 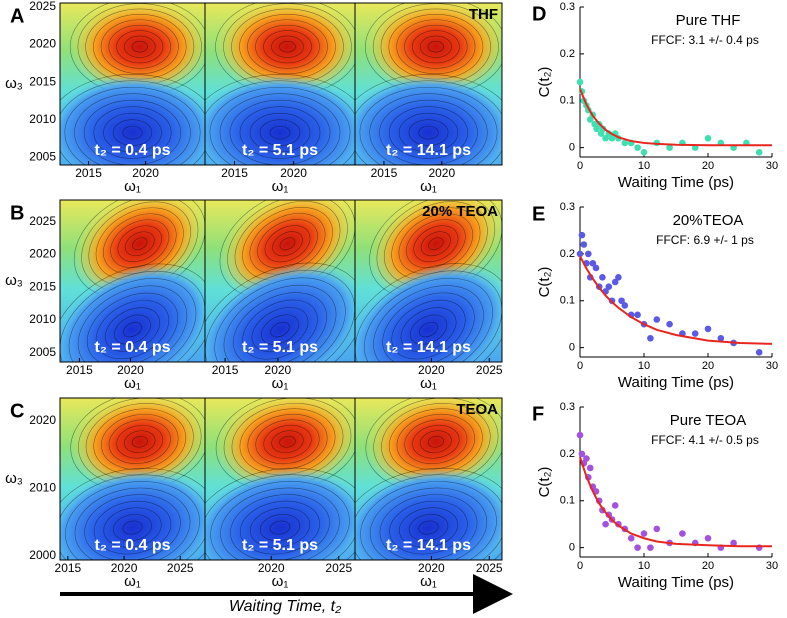 I want to click on spectrum-frame, so click(x=428, y=84).